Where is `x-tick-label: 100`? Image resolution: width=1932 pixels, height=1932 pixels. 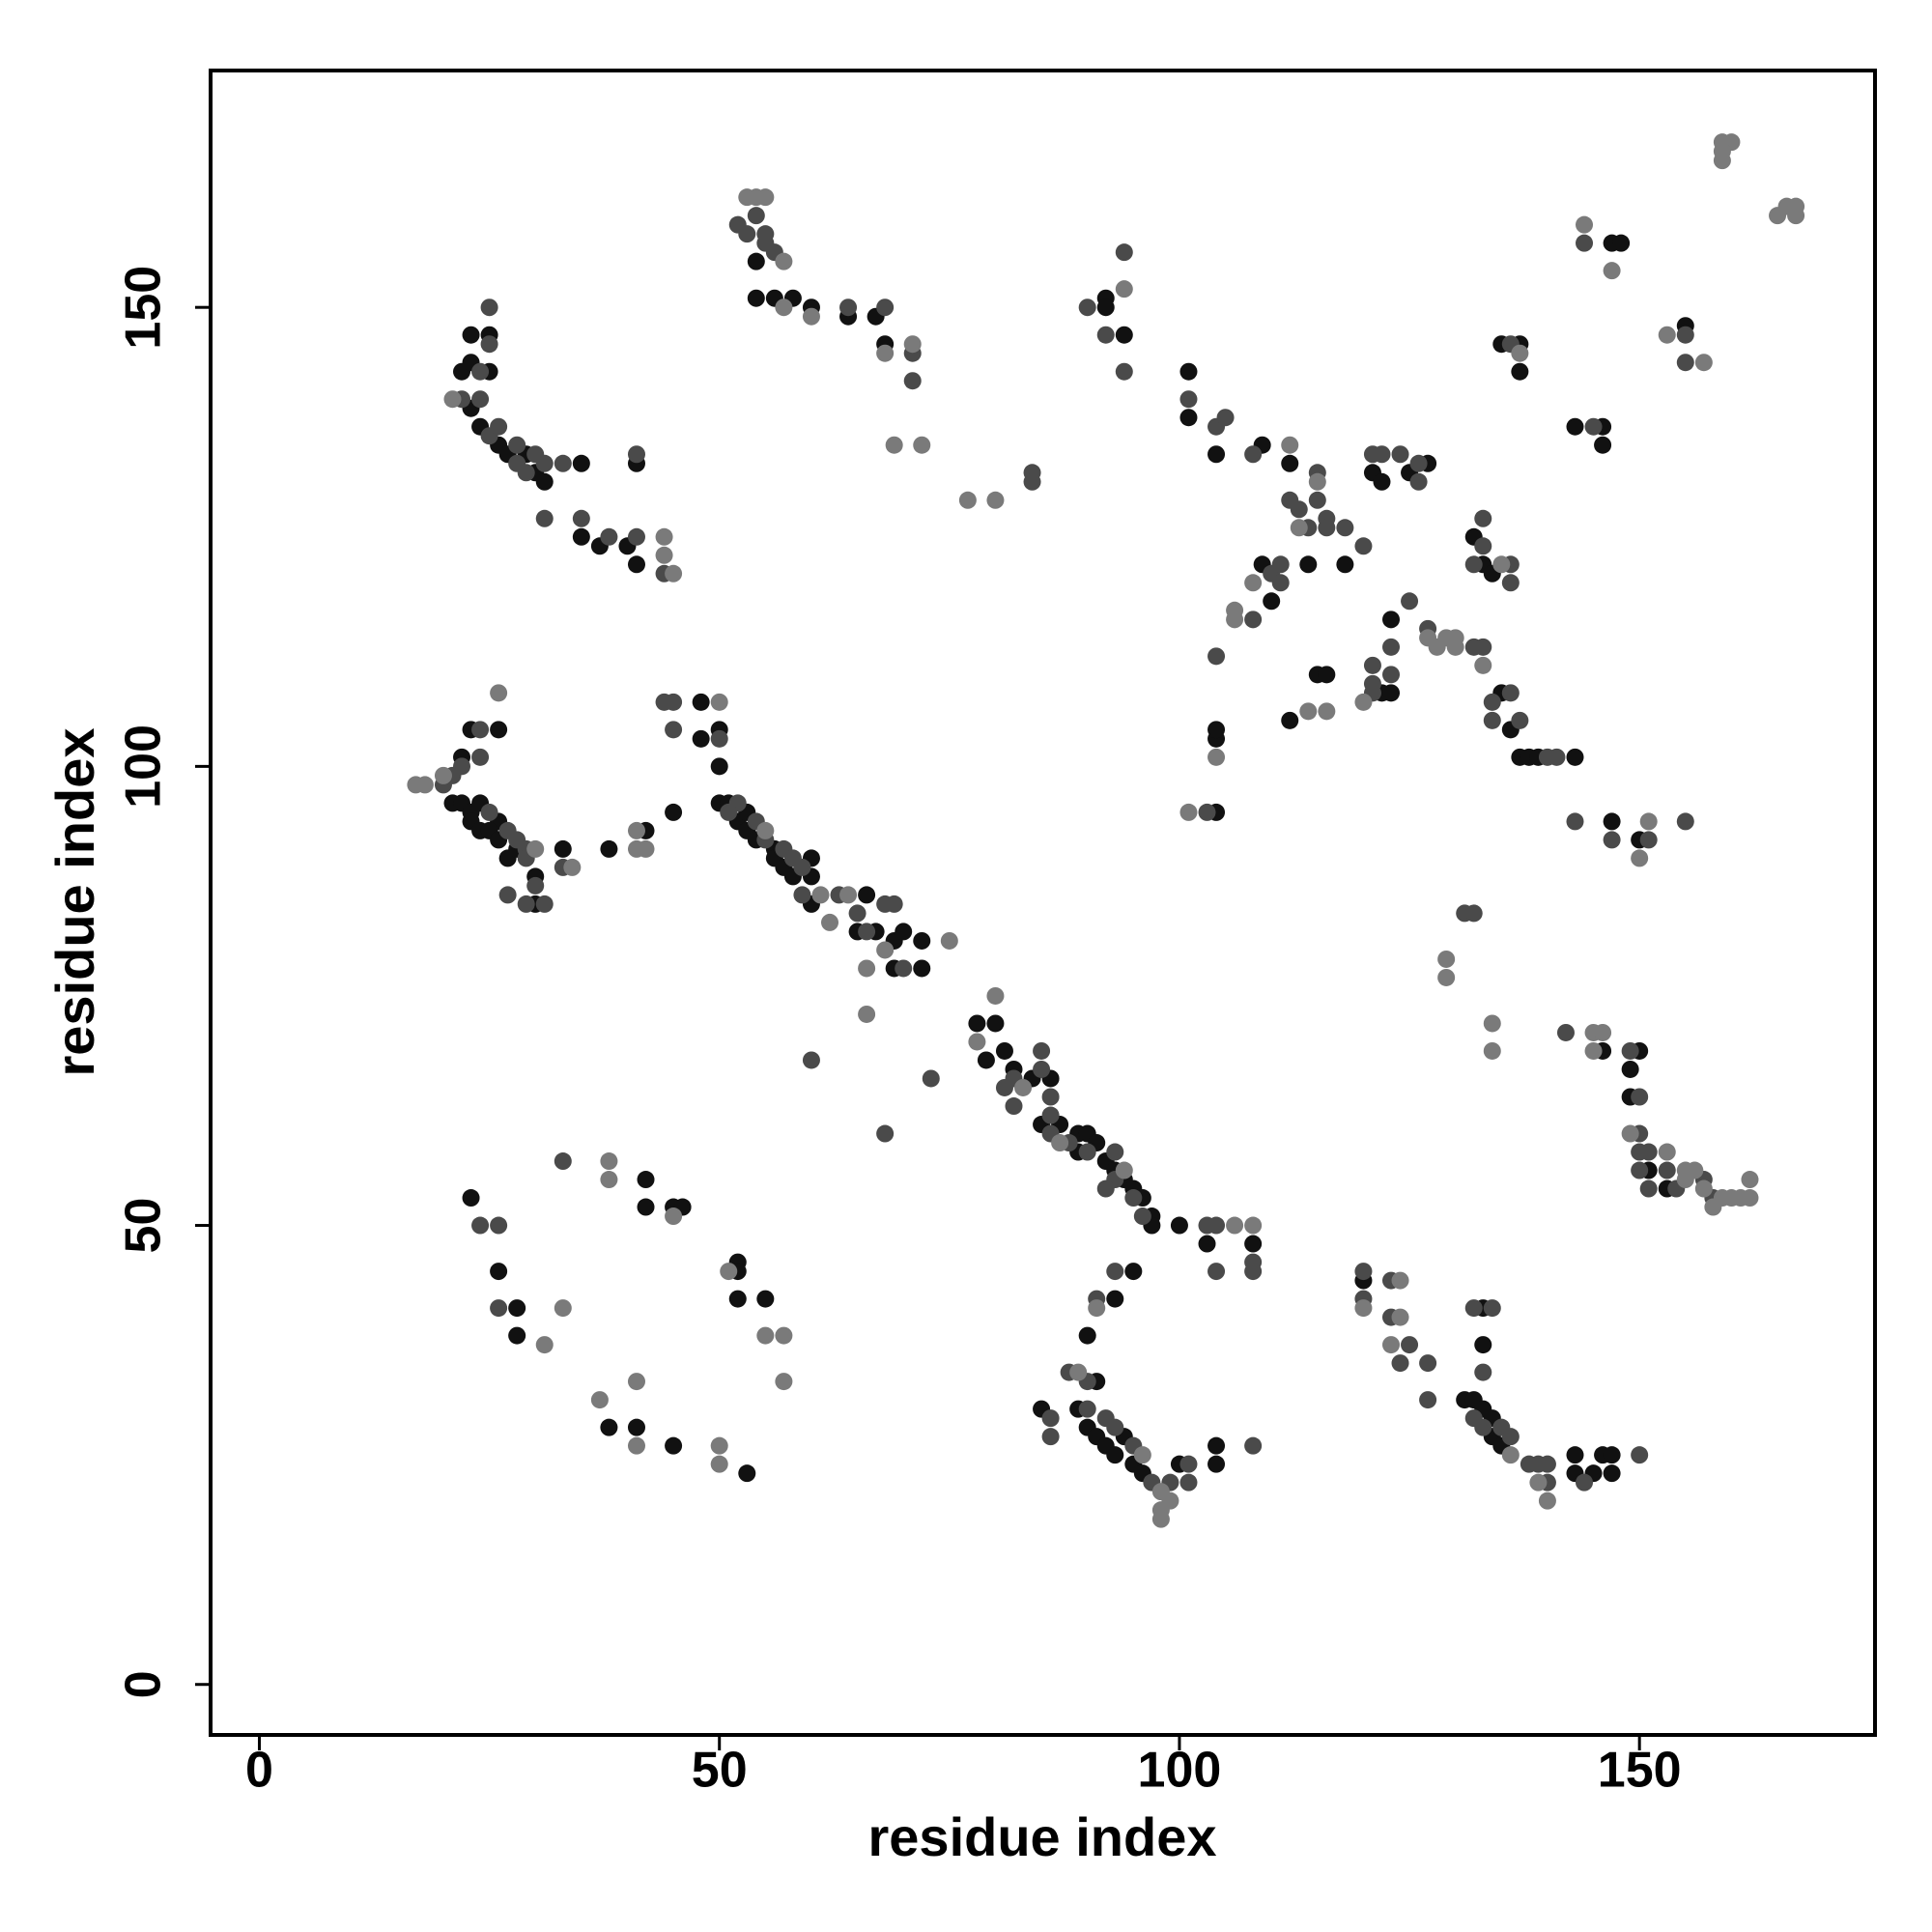 x-tick-label: 100 is located at coordinates (1180, 1771).